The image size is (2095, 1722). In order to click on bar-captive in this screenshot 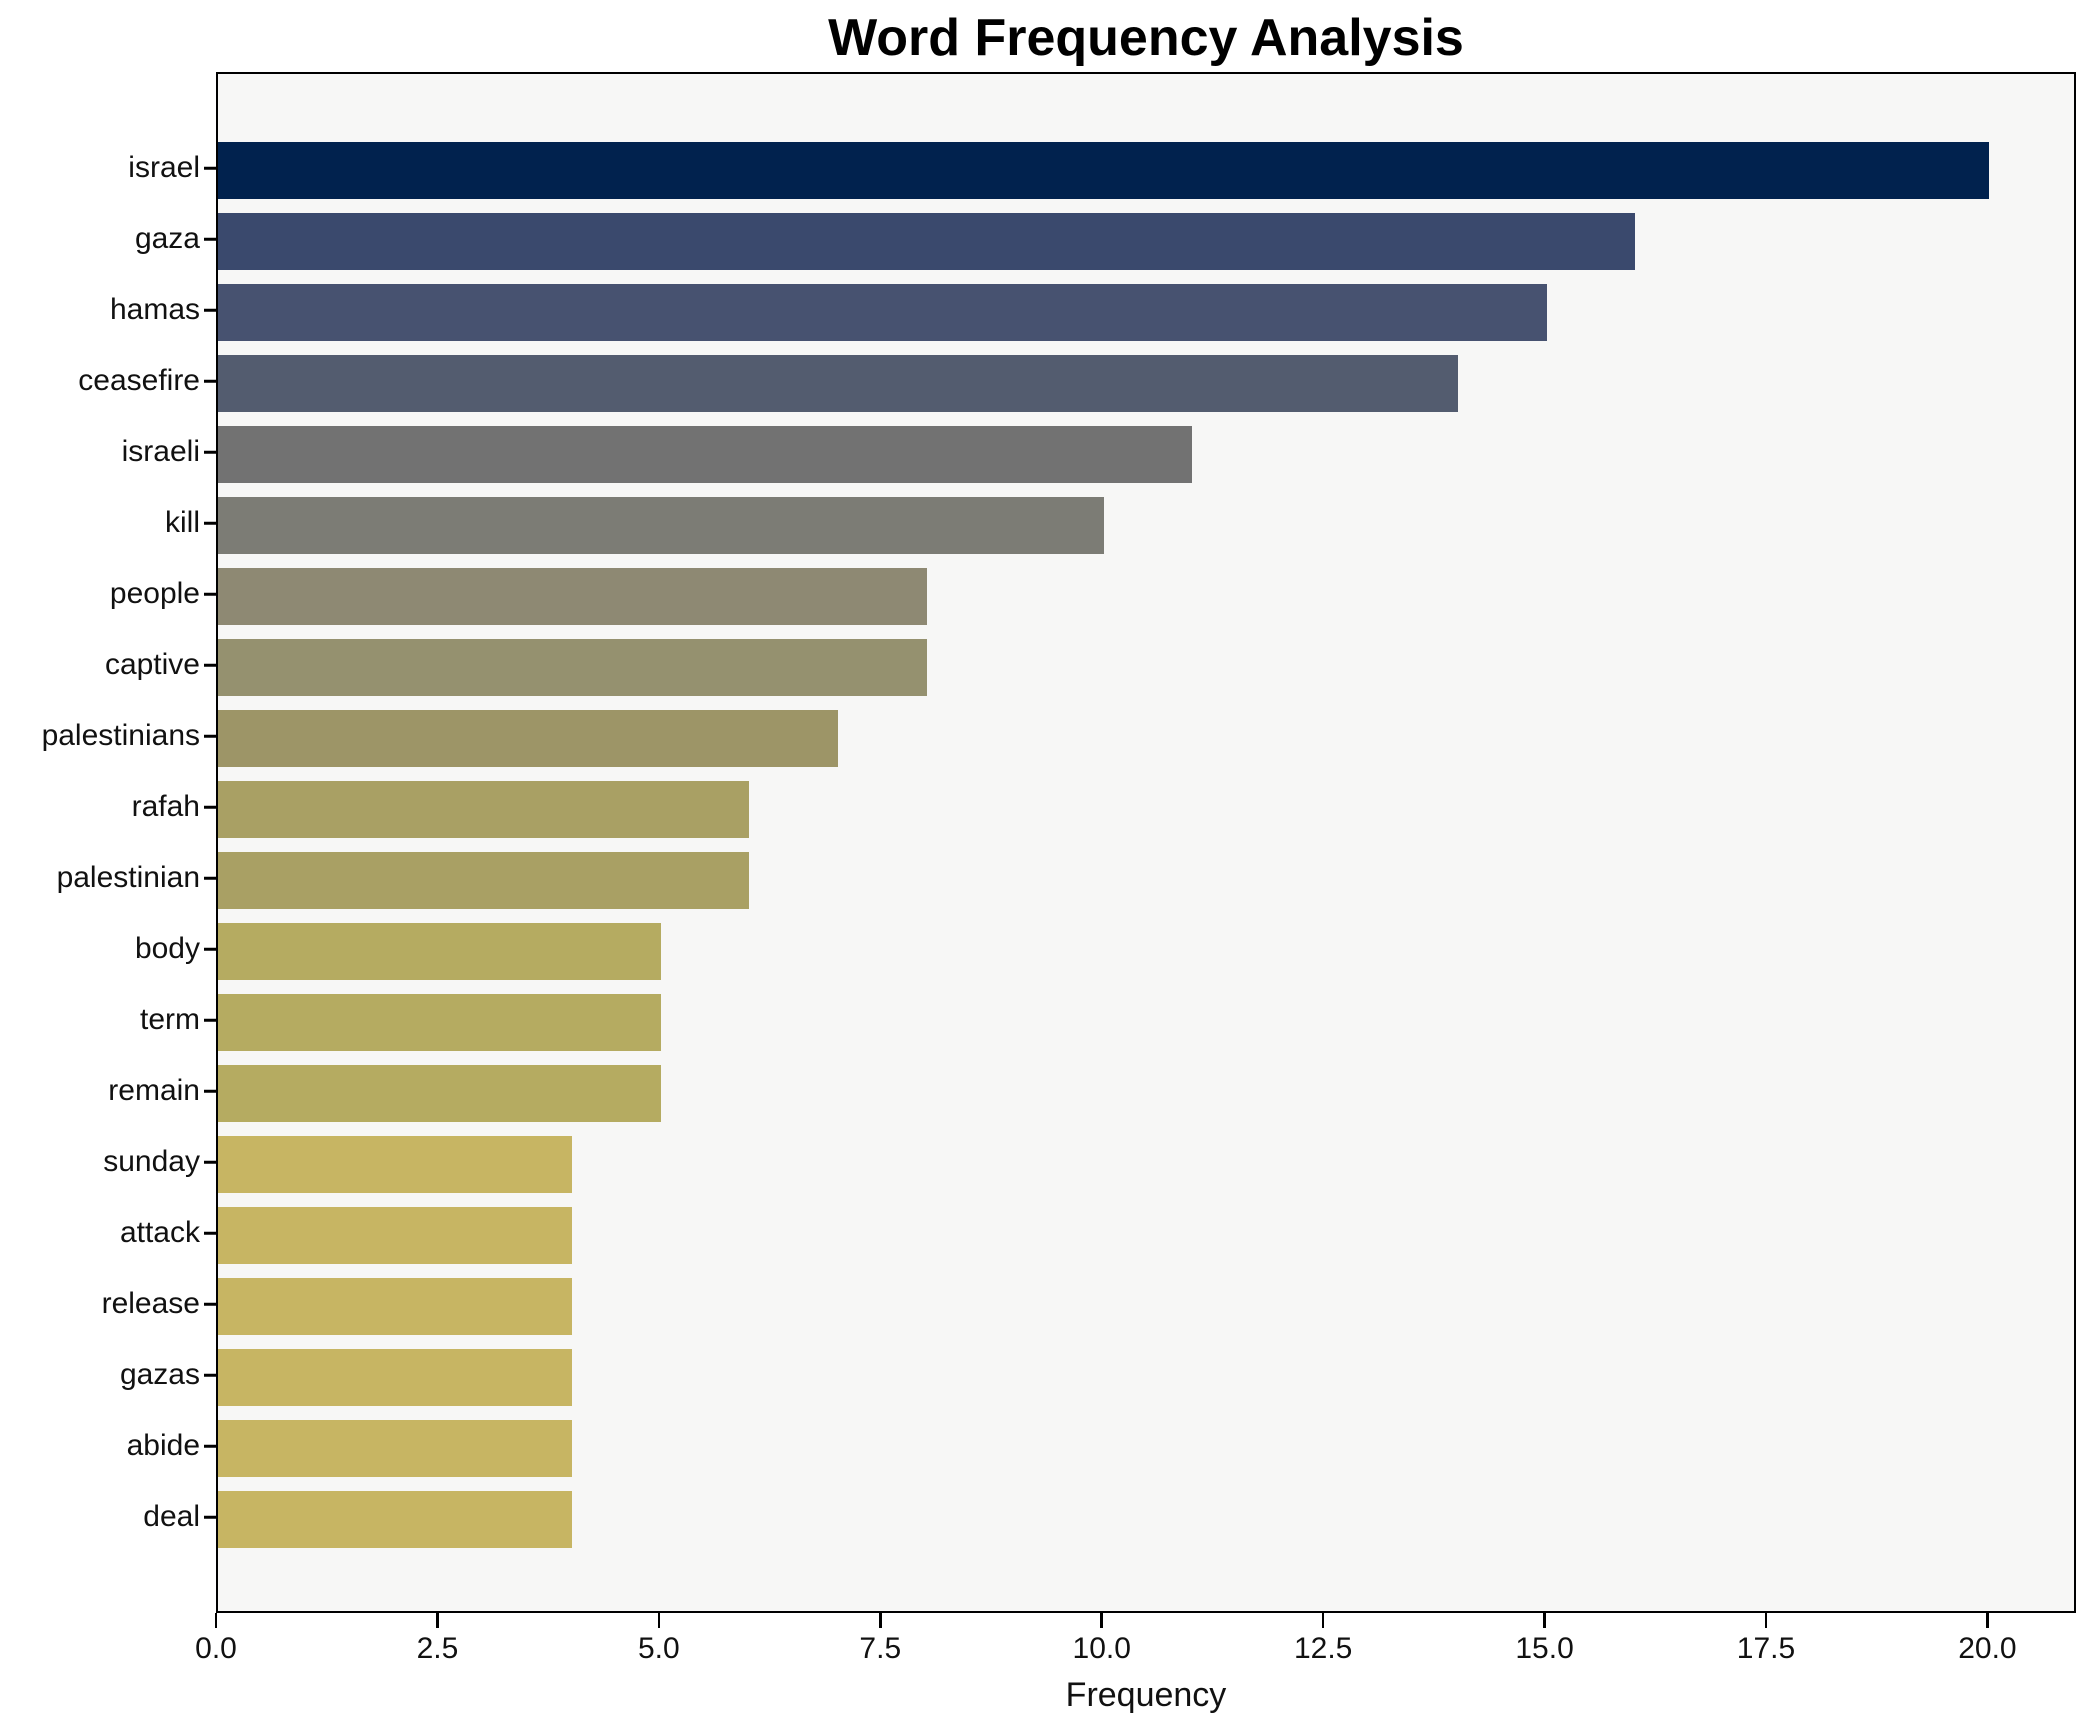, I will do `click(572, 667)`.